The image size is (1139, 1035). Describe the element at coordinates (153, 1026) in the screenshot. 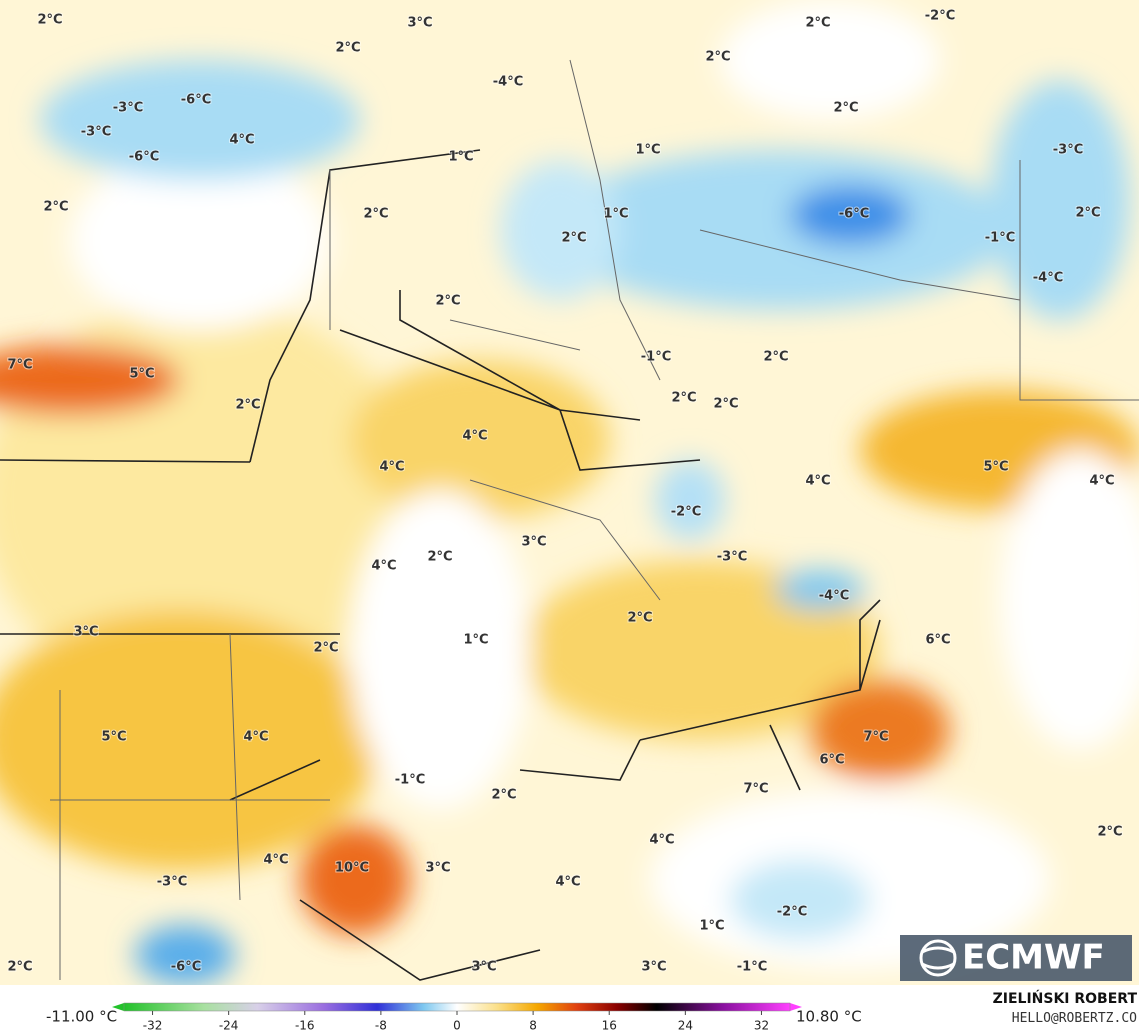

I see `colorbar-tick-label: -32` at that location.